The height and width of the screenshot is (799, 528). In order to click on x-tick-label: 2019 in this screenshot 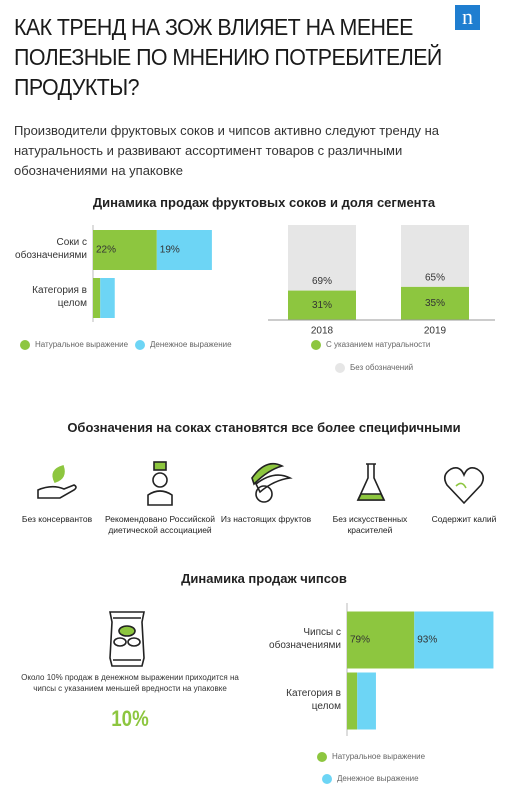, I will do `click(435, 331)`.